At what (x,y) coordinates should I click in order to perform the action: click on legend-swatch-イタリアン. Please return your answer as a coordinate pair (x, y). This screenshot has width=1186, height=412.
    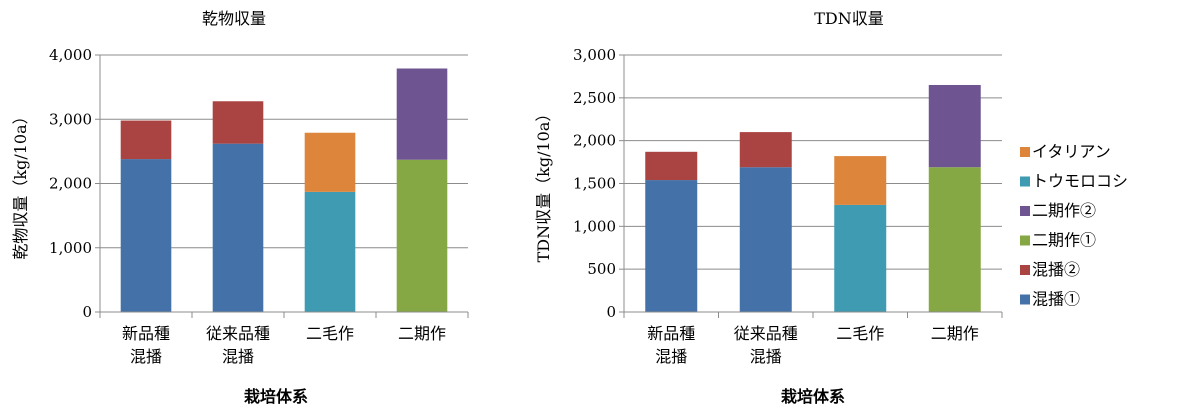
    Looking at the image, I should click on (1025, 152).